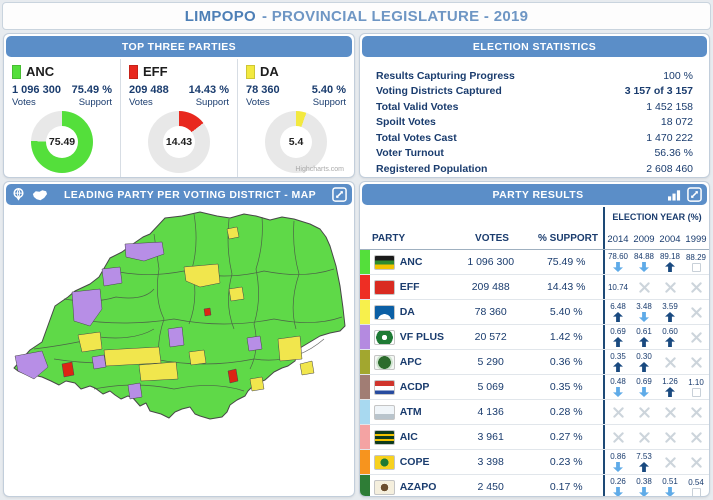 The image size is (713, 500). What do you see at coordinates (179, 142) in the screenshot?
I see `donut-chart-eff: 14.43` at bounding box center [179, 142].